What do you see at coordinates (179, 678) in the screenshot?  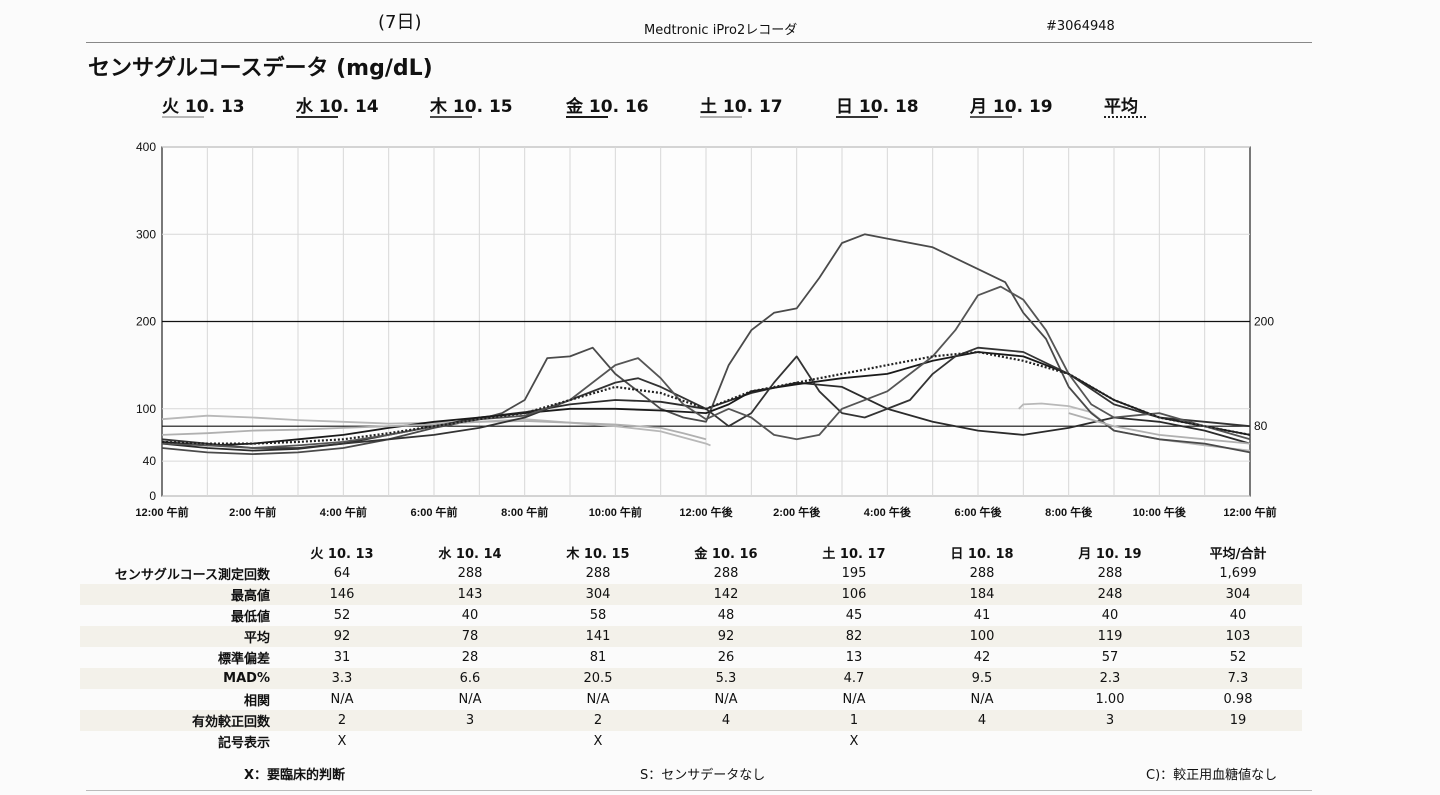 I see `stats-row-label: MAD%` at bounding box center [179, 678].